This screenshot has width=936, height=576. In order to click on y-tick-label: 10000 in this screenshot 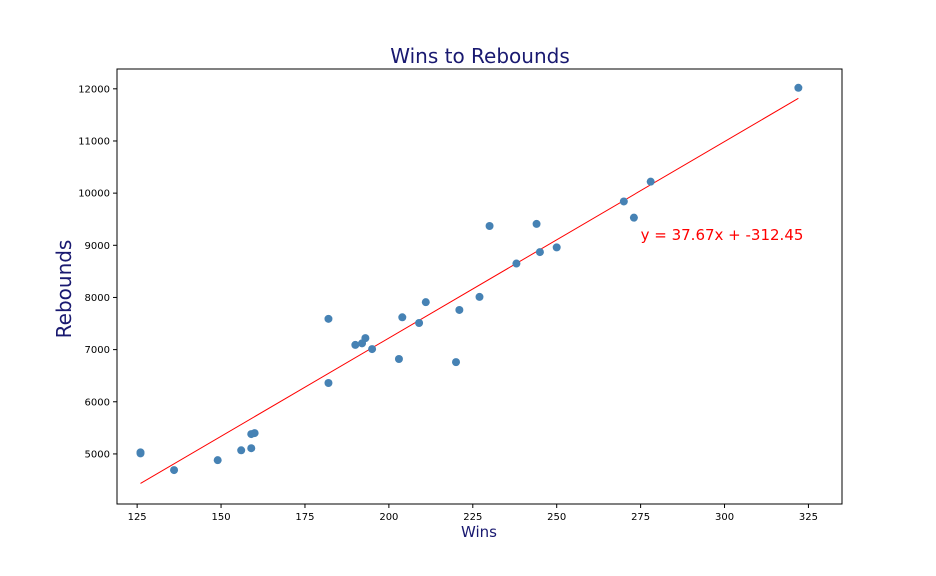, I will do `click(94, 194)`.